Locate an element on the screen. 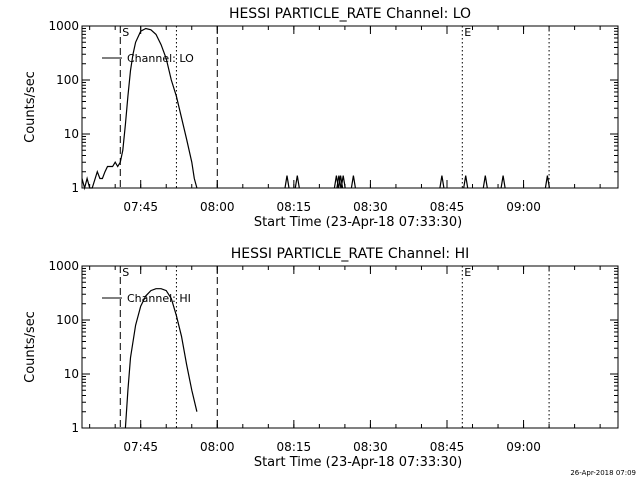 Image resolution: width=640 pixels, height=480 pixels. legend-label: Channel: HI is located at coordinates (159, 298).